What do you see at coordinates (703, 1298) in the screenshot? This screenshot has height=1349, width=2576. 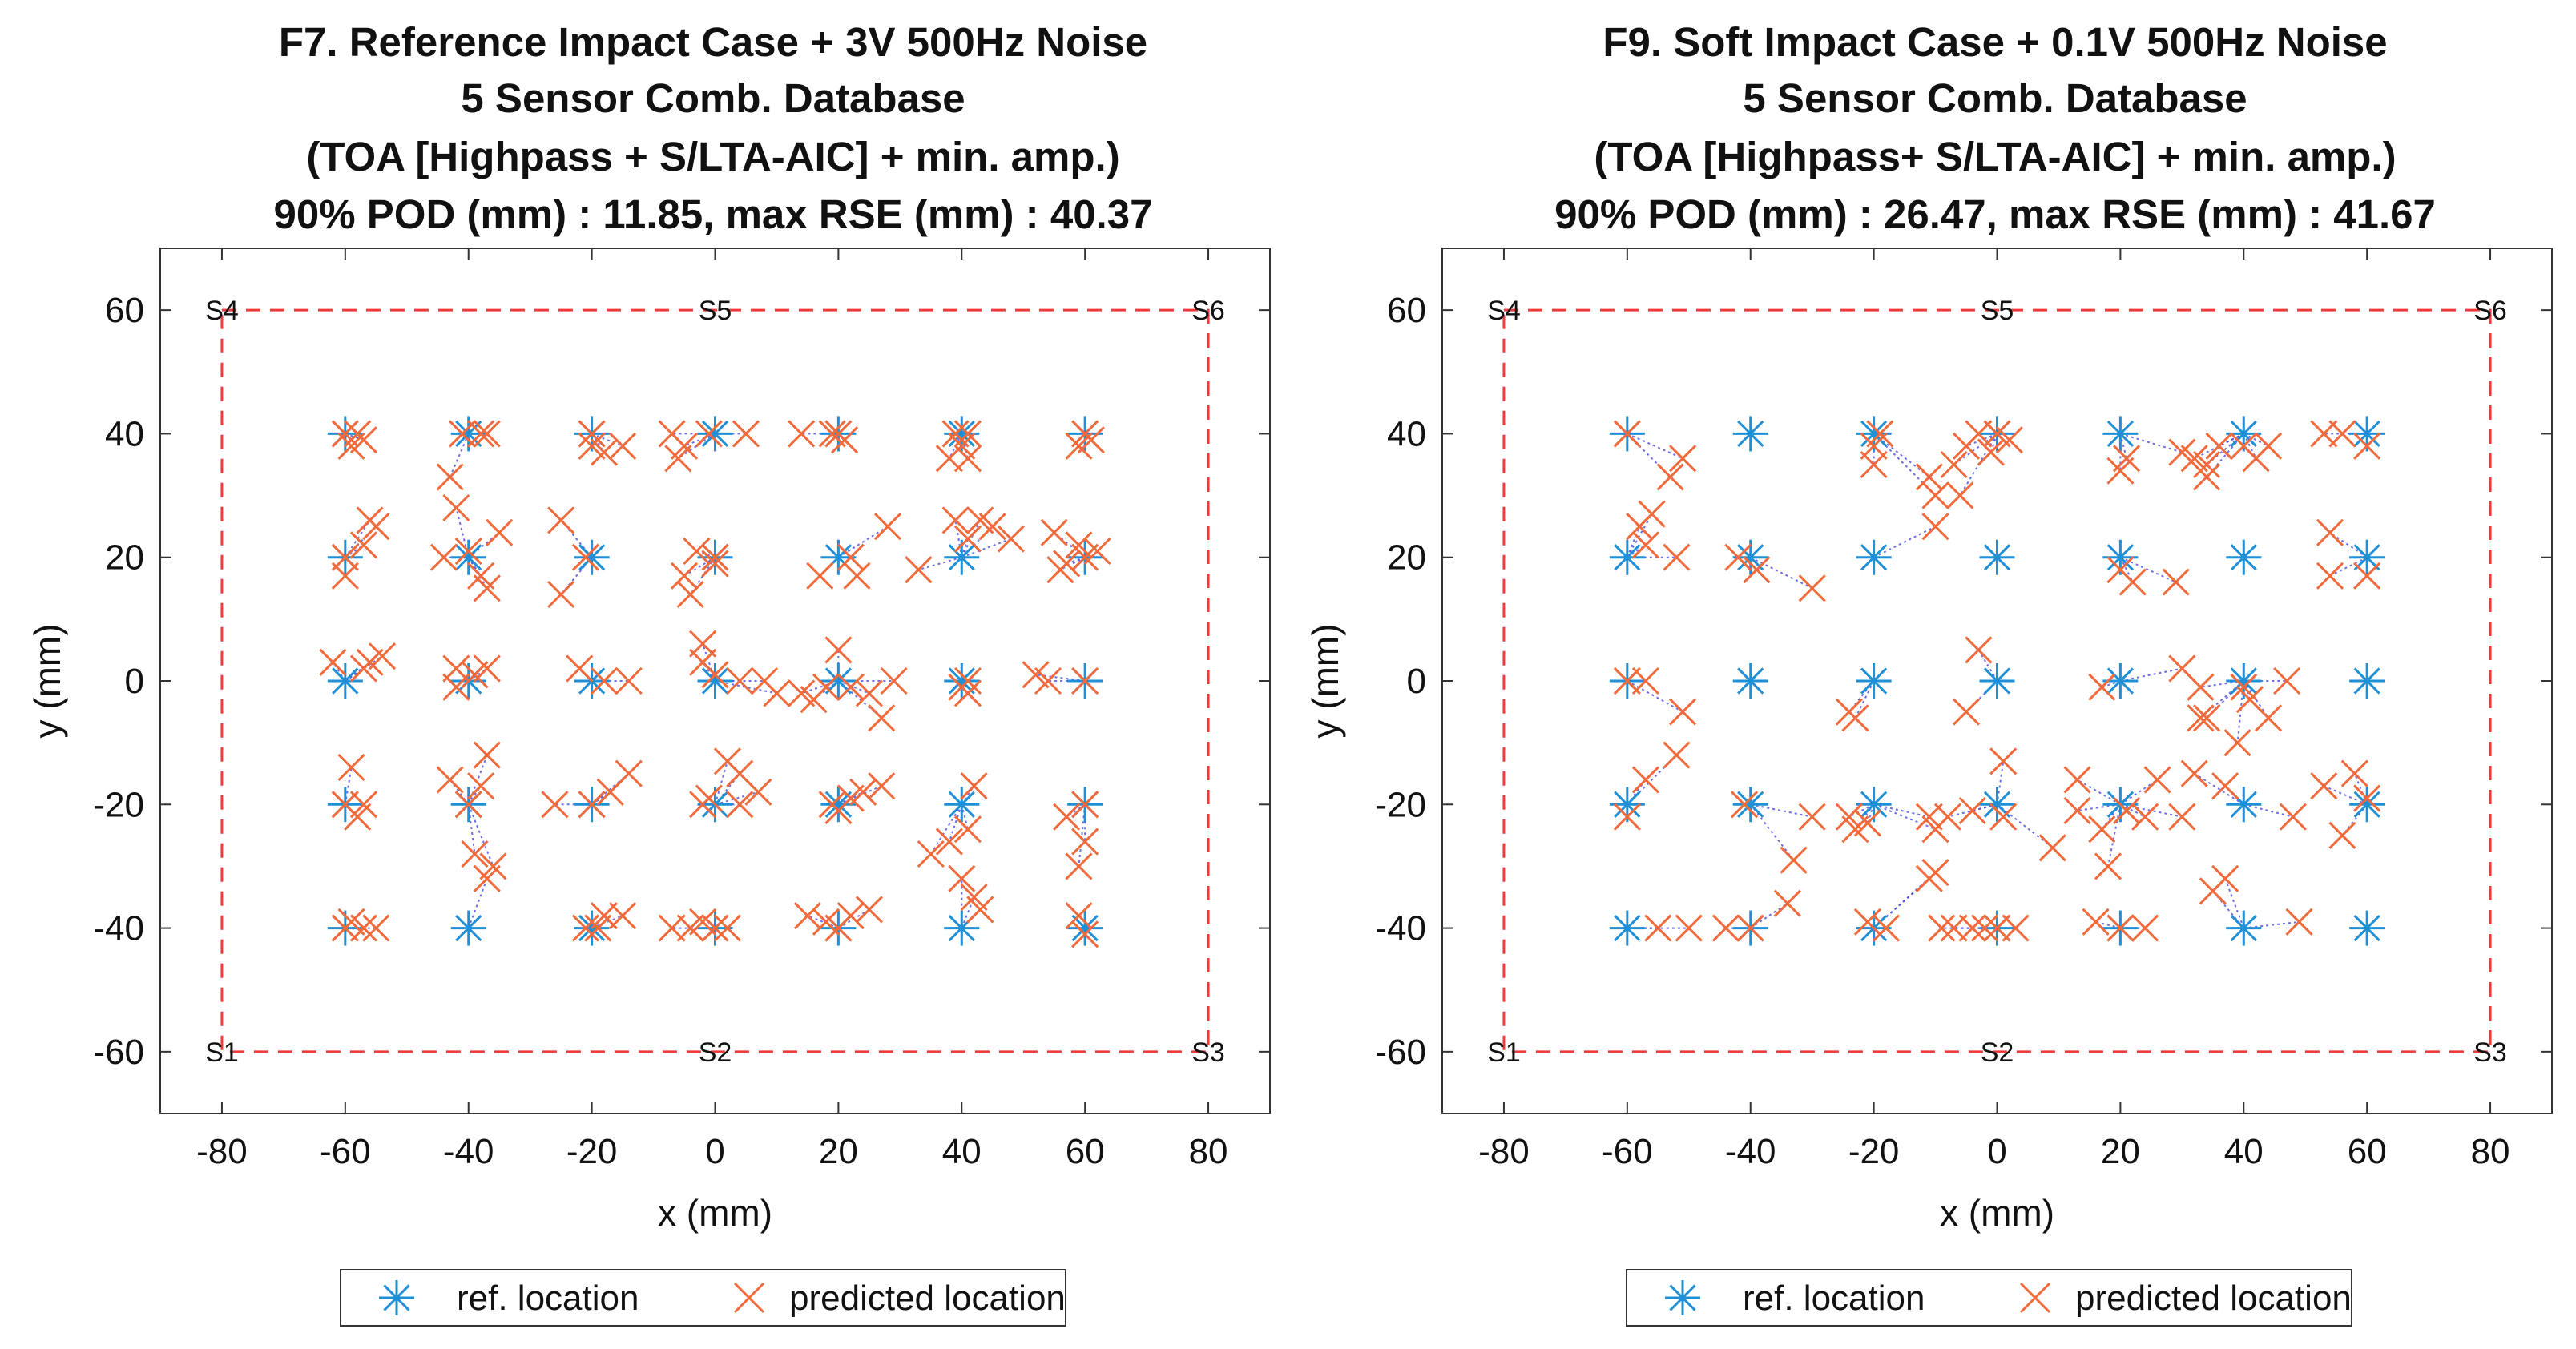 I see `legend: ref. location predicted location` at bounding box center [703, 1298].